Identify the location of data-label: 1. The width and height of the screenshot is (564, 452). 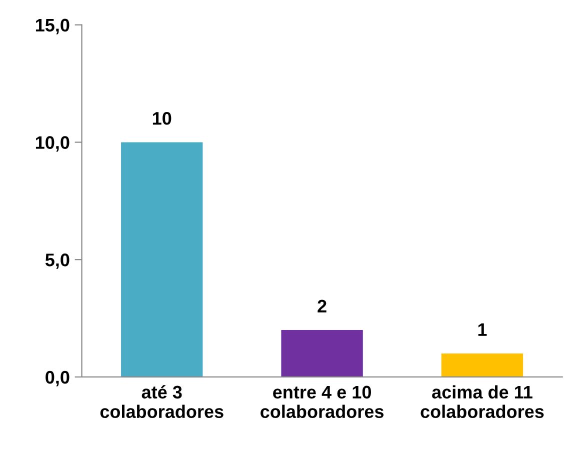
(482, 329).